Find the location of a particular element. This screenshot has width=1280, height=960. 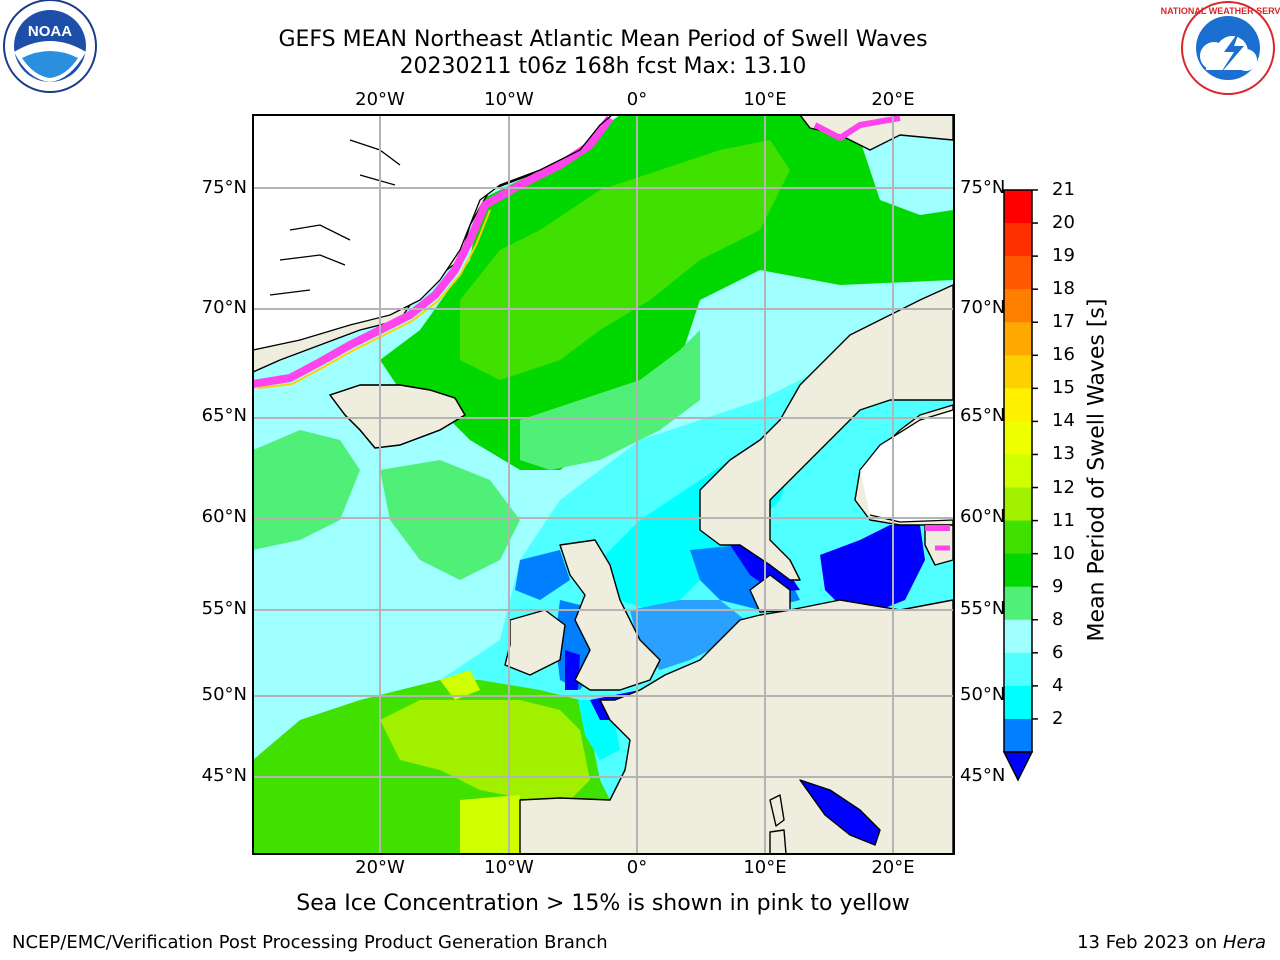

colorbar-title: Mean Period of Swell Waves [s] is located at coordinates (1097, 470).